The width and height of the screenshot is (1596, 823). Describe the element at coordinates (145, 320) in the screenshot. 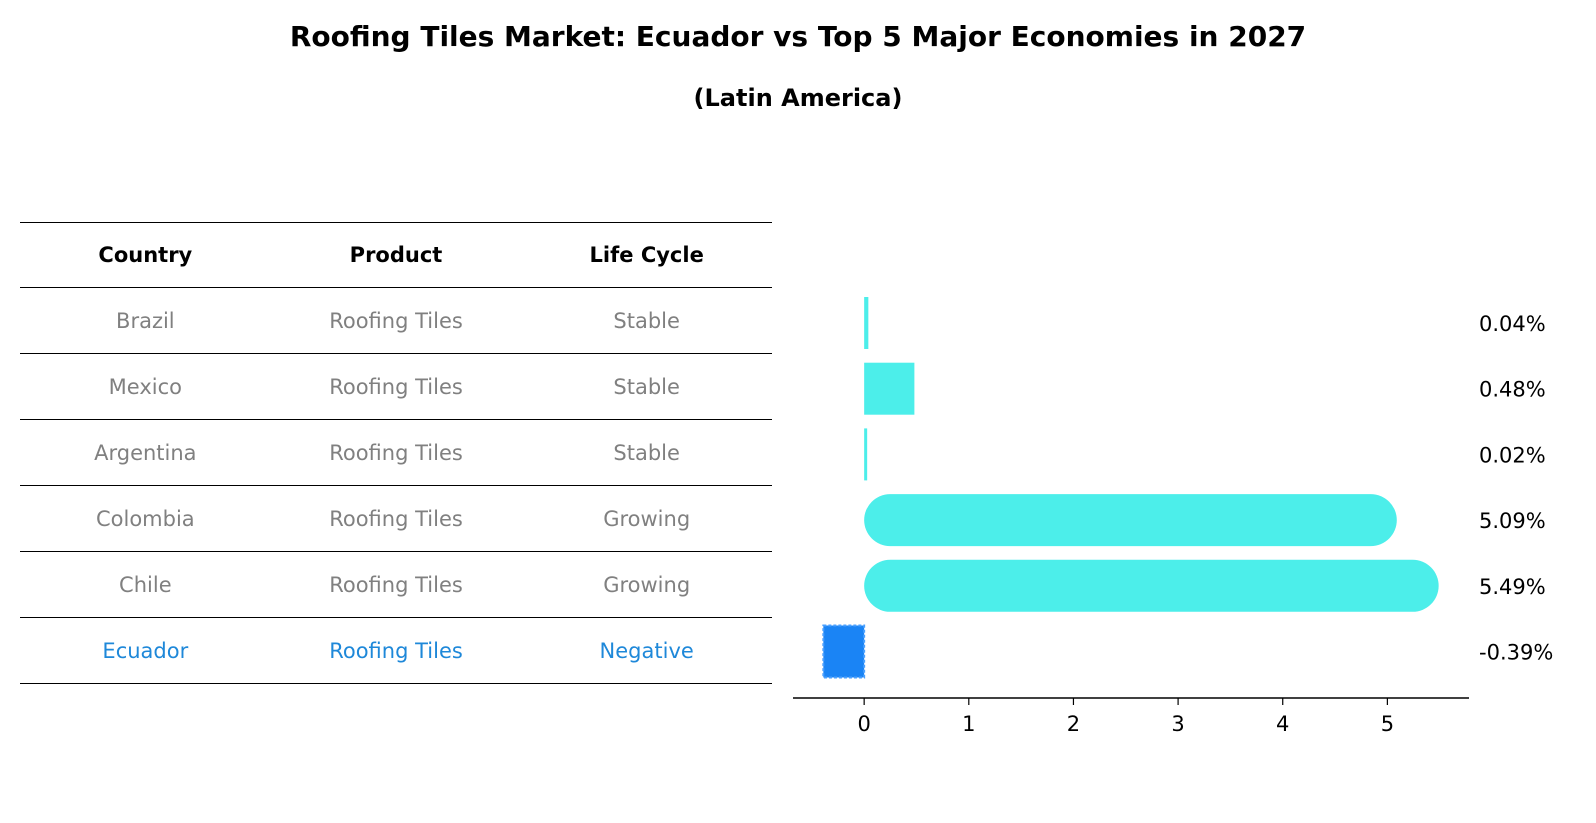

I see `cell-country: Brazil` at that location.